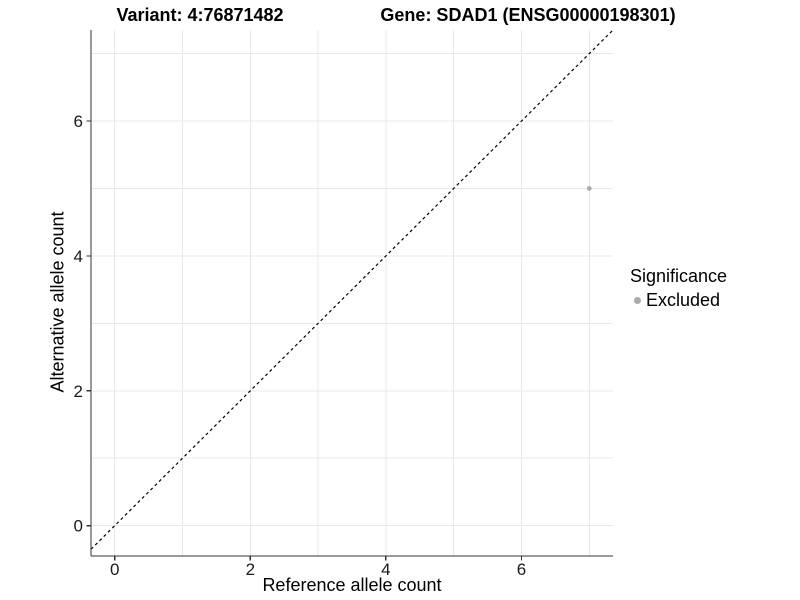  I want to click on y-tick-label: 2, so click(78, 391).